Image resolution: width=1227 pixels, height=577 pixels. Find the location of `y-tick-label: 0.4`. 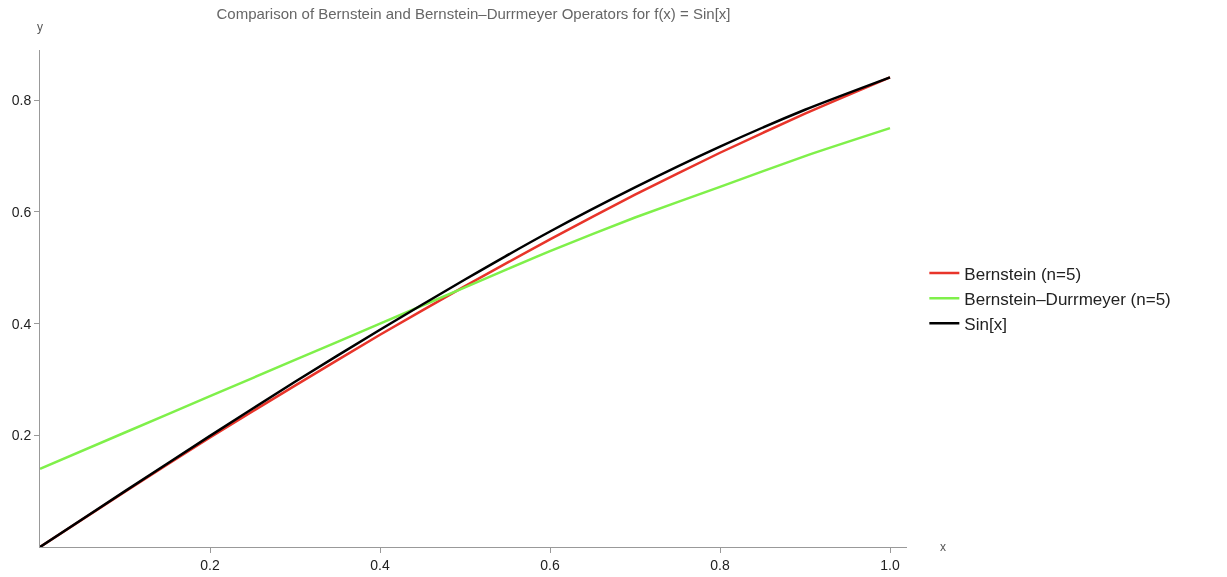

y-tick-label: 0.4 is located at coordinates (21, 323).